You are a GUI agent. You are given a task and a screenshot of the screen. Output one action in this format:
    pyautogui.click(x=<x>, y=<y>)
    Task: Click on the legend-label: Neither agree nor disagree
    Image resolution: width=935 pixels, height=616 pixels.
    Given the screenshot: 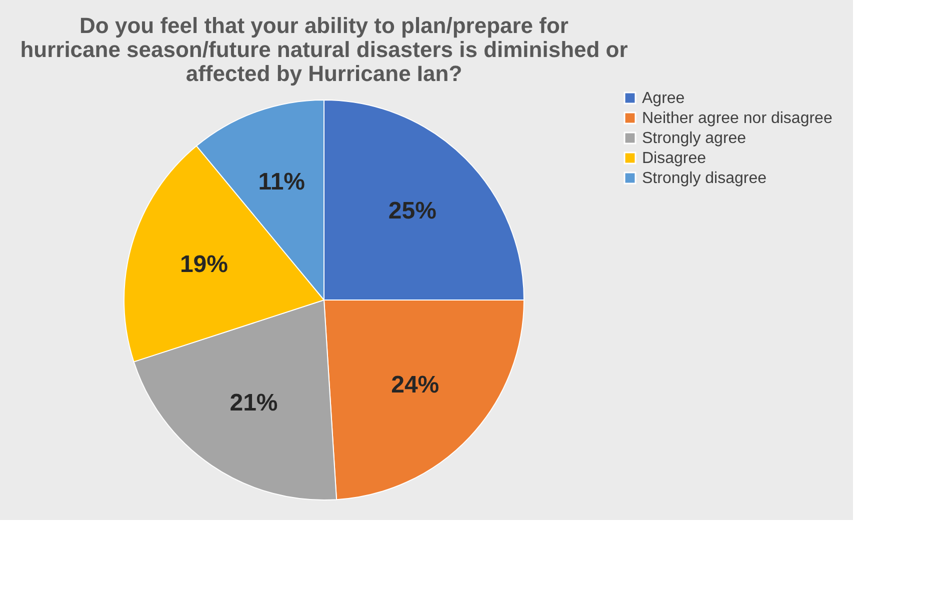 What is the action you would take?
    pyautogui.click(x=737, y=118)
    